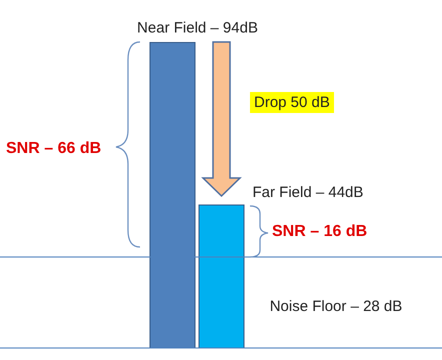  Describe the element at coordinates (292, 102) in the screenshot. I see `text: Drop 50 dB` at that location.